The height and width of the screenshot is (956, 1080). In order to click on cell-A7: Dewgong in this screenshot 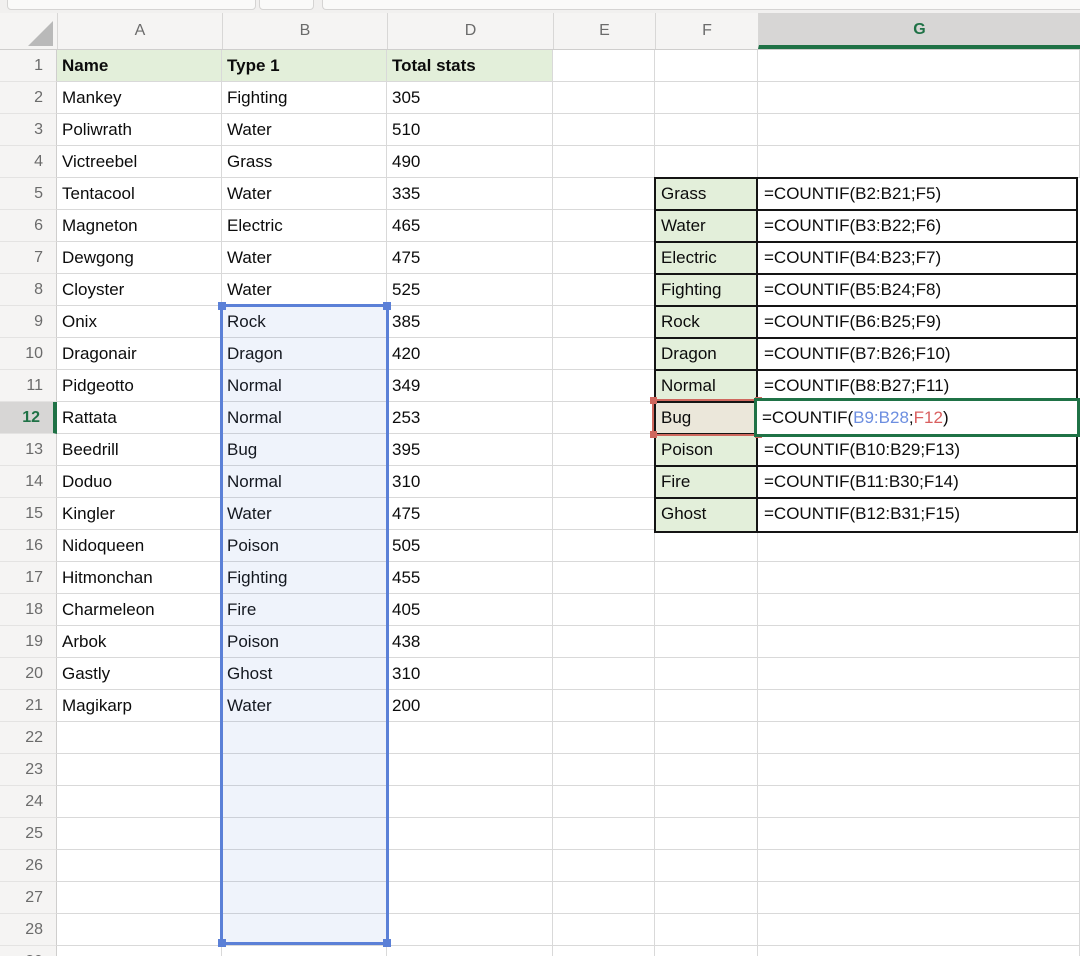, I will do `click(139, 258)`.